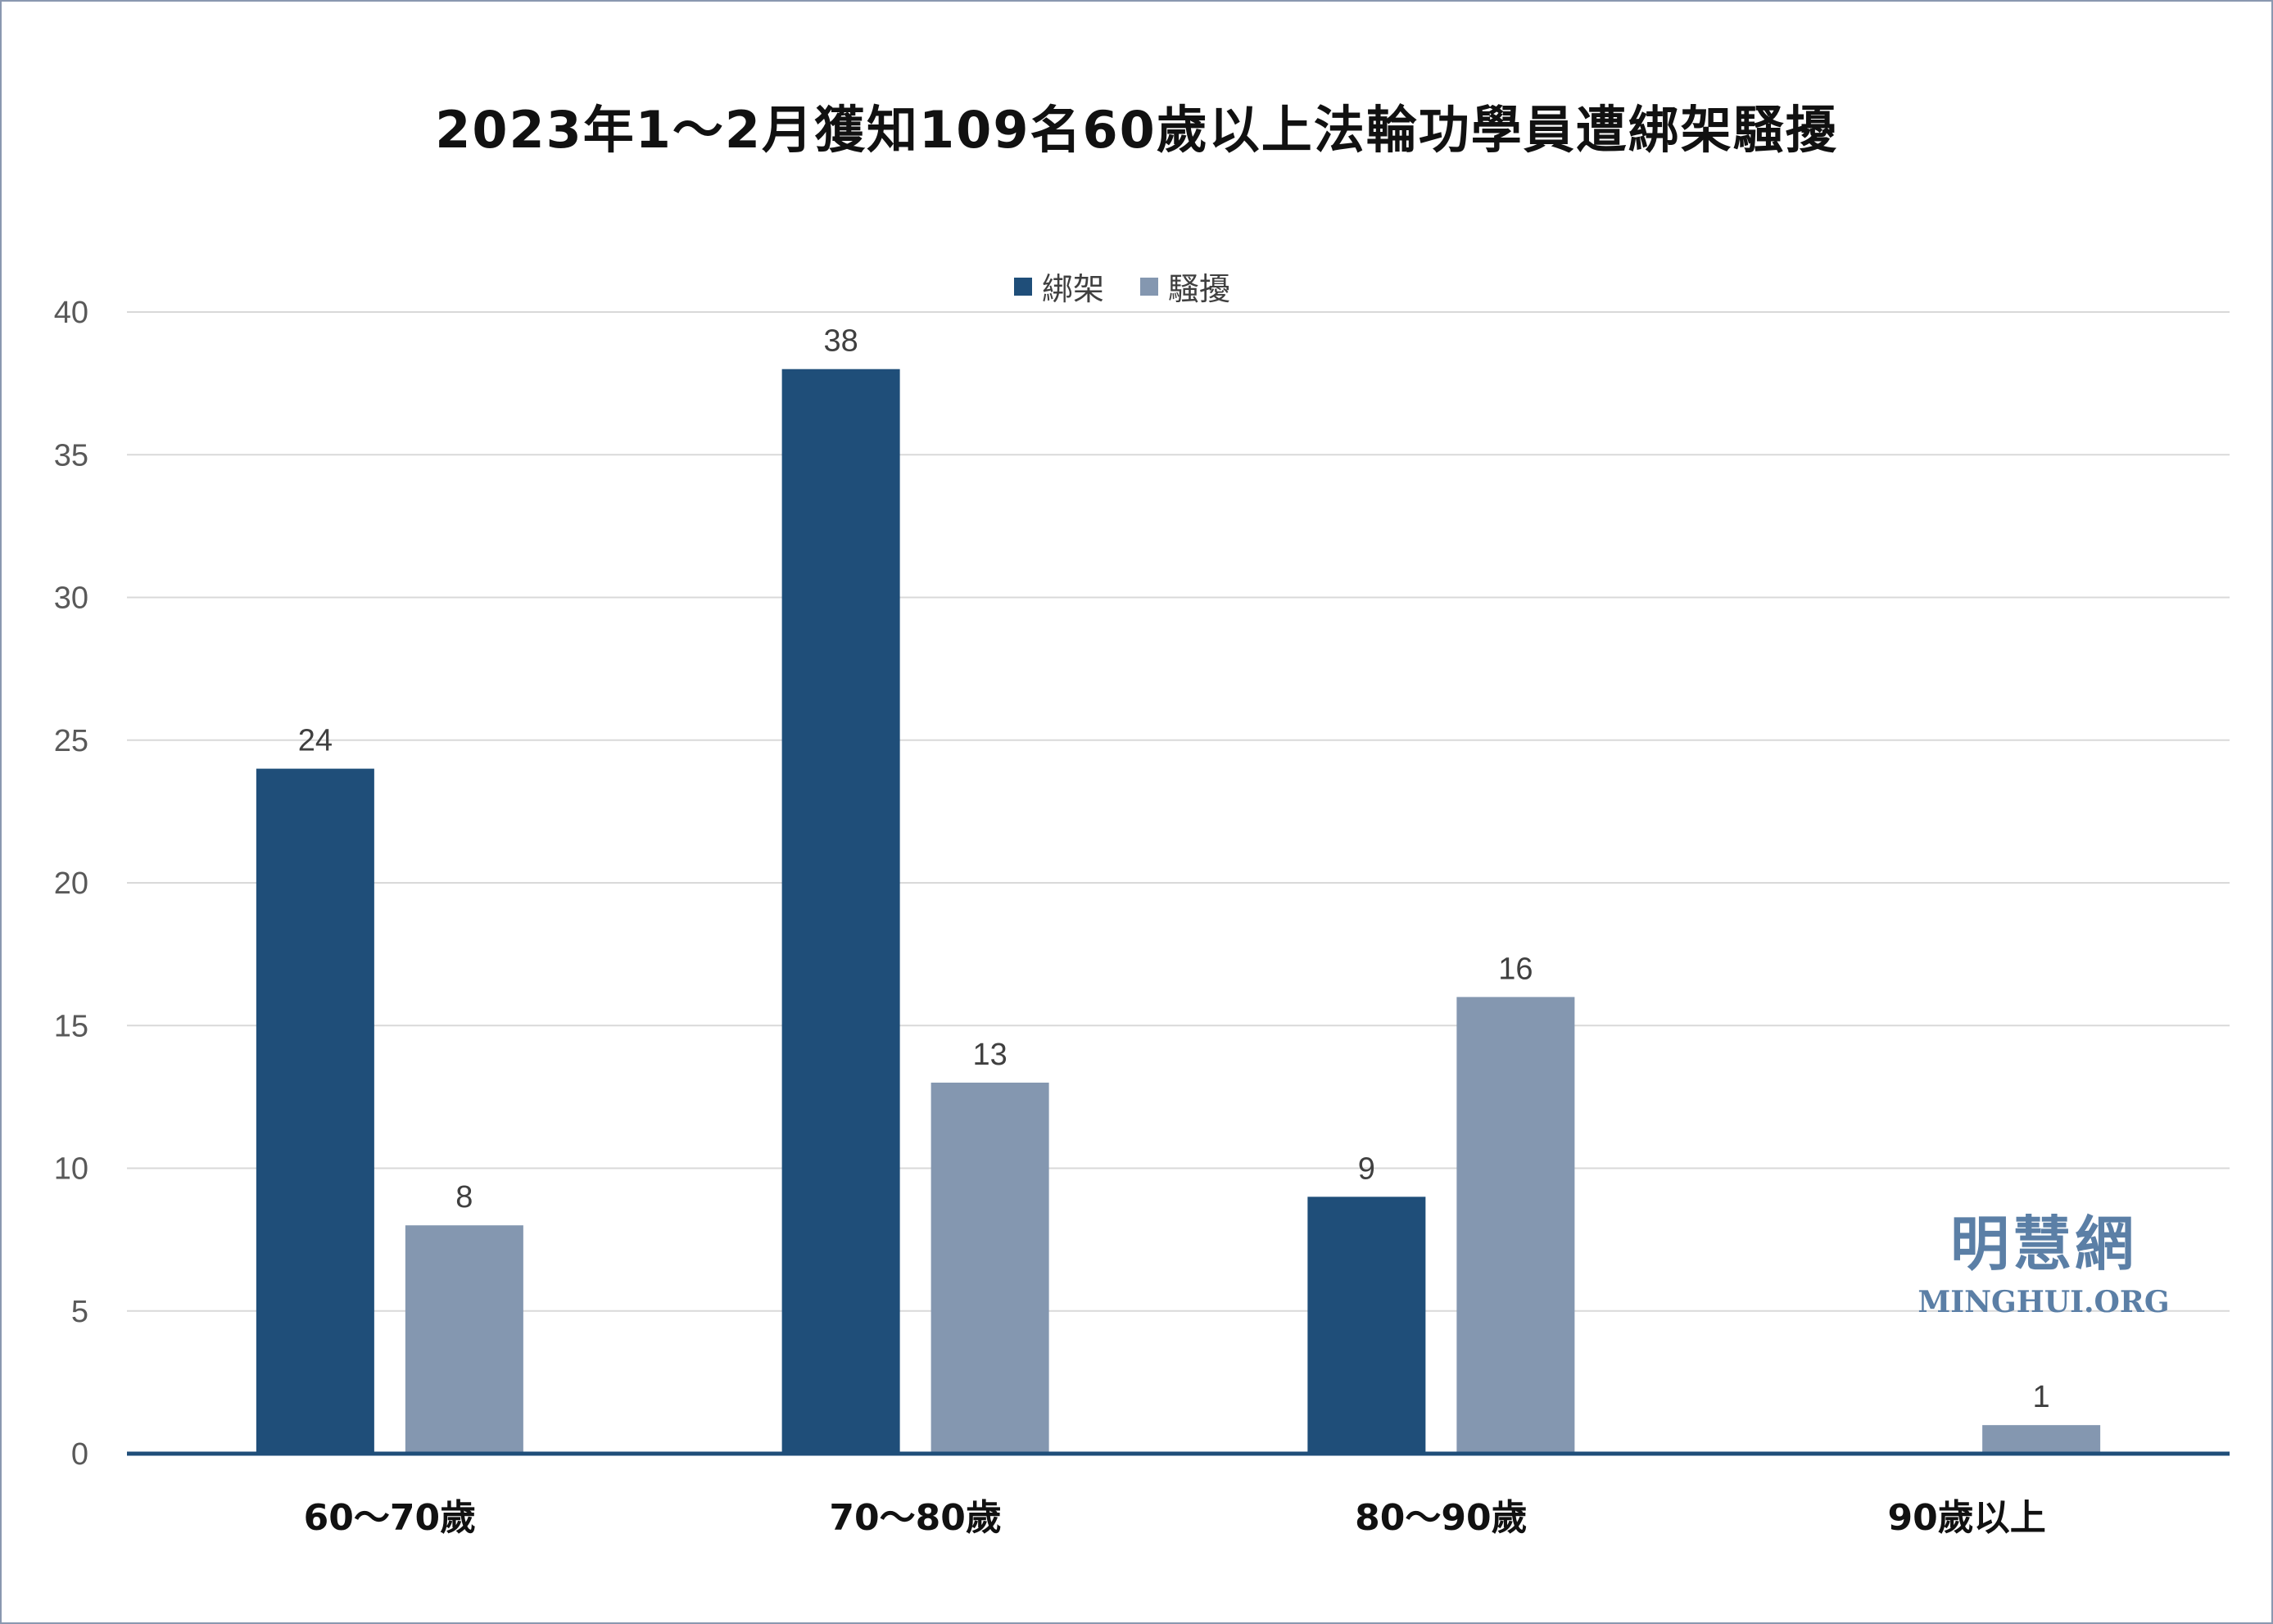  What do you see at coordinates (1199, 289) in the screenshot?
I see `legend-label-harass: 騷擾` at bounding box center [1199, 289].